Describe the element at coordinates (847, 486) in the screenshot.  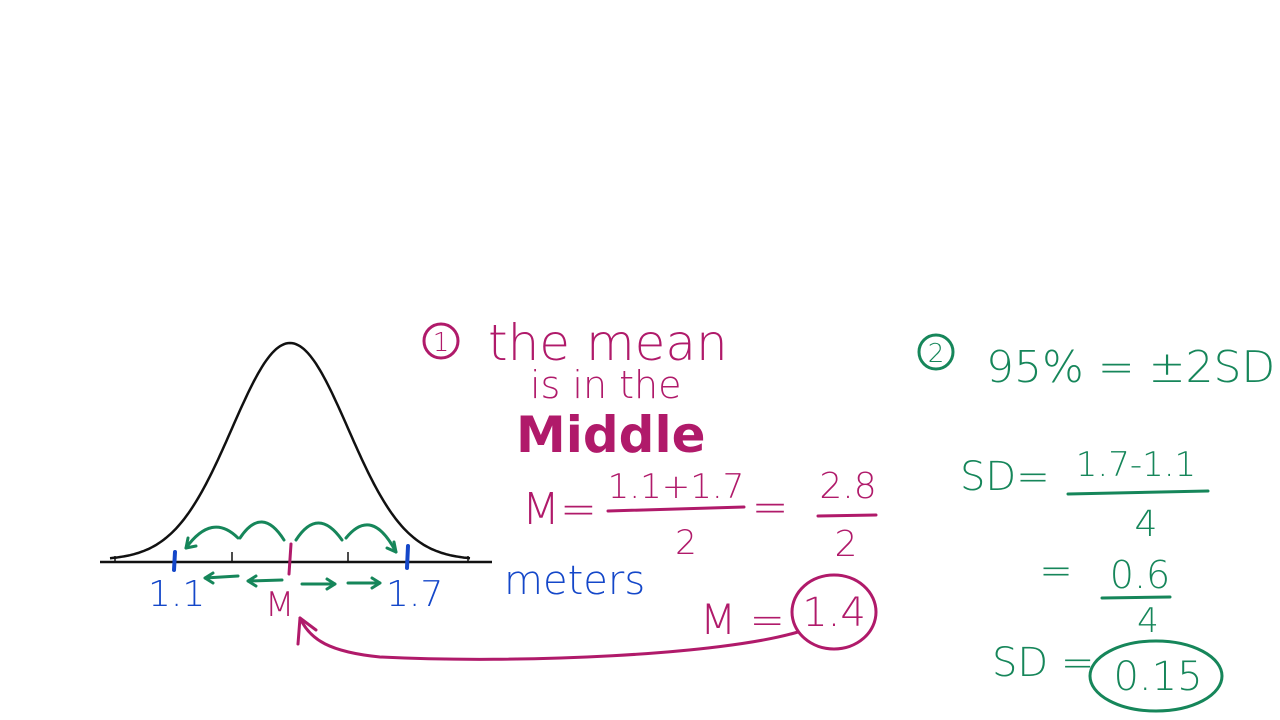
I see `mean-sum-numerator: 2.8` at that location.